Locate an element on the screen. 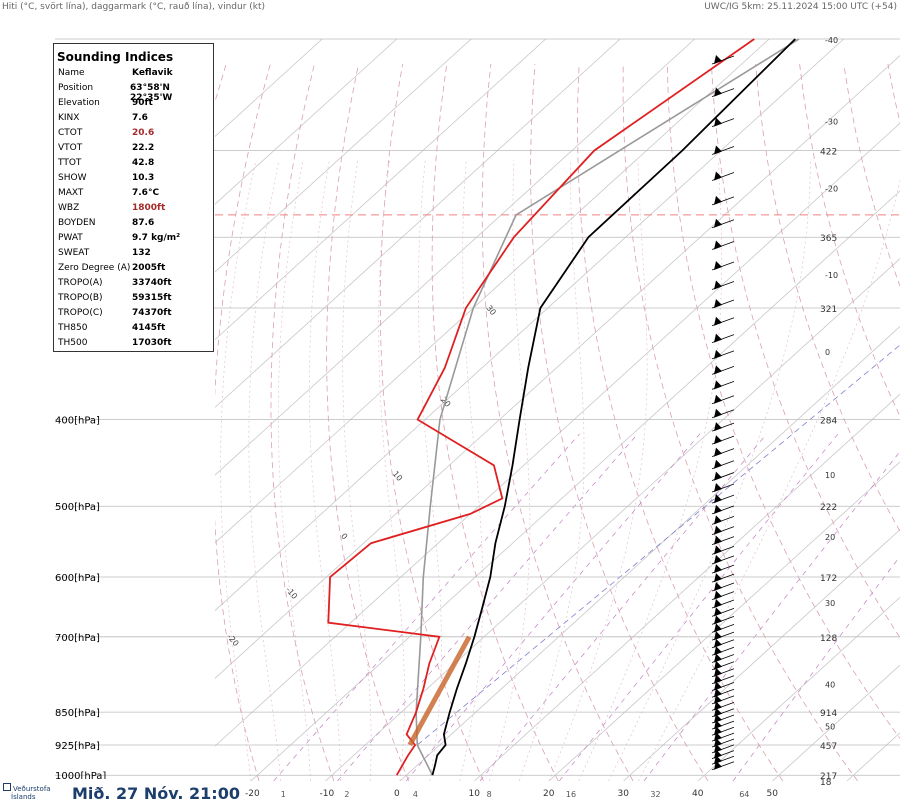 This screenshot has height=808, width=900. index-key: CTOT is located at coordinates (70, 133).